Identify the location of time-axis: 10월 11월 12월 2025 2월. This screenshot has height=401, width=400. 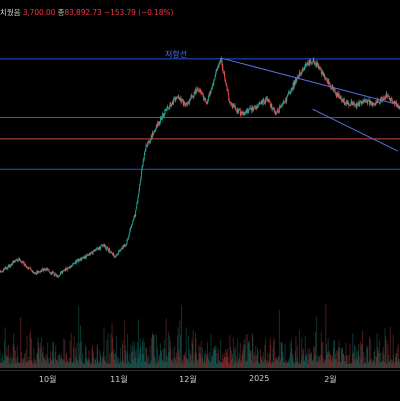
(200, 385).